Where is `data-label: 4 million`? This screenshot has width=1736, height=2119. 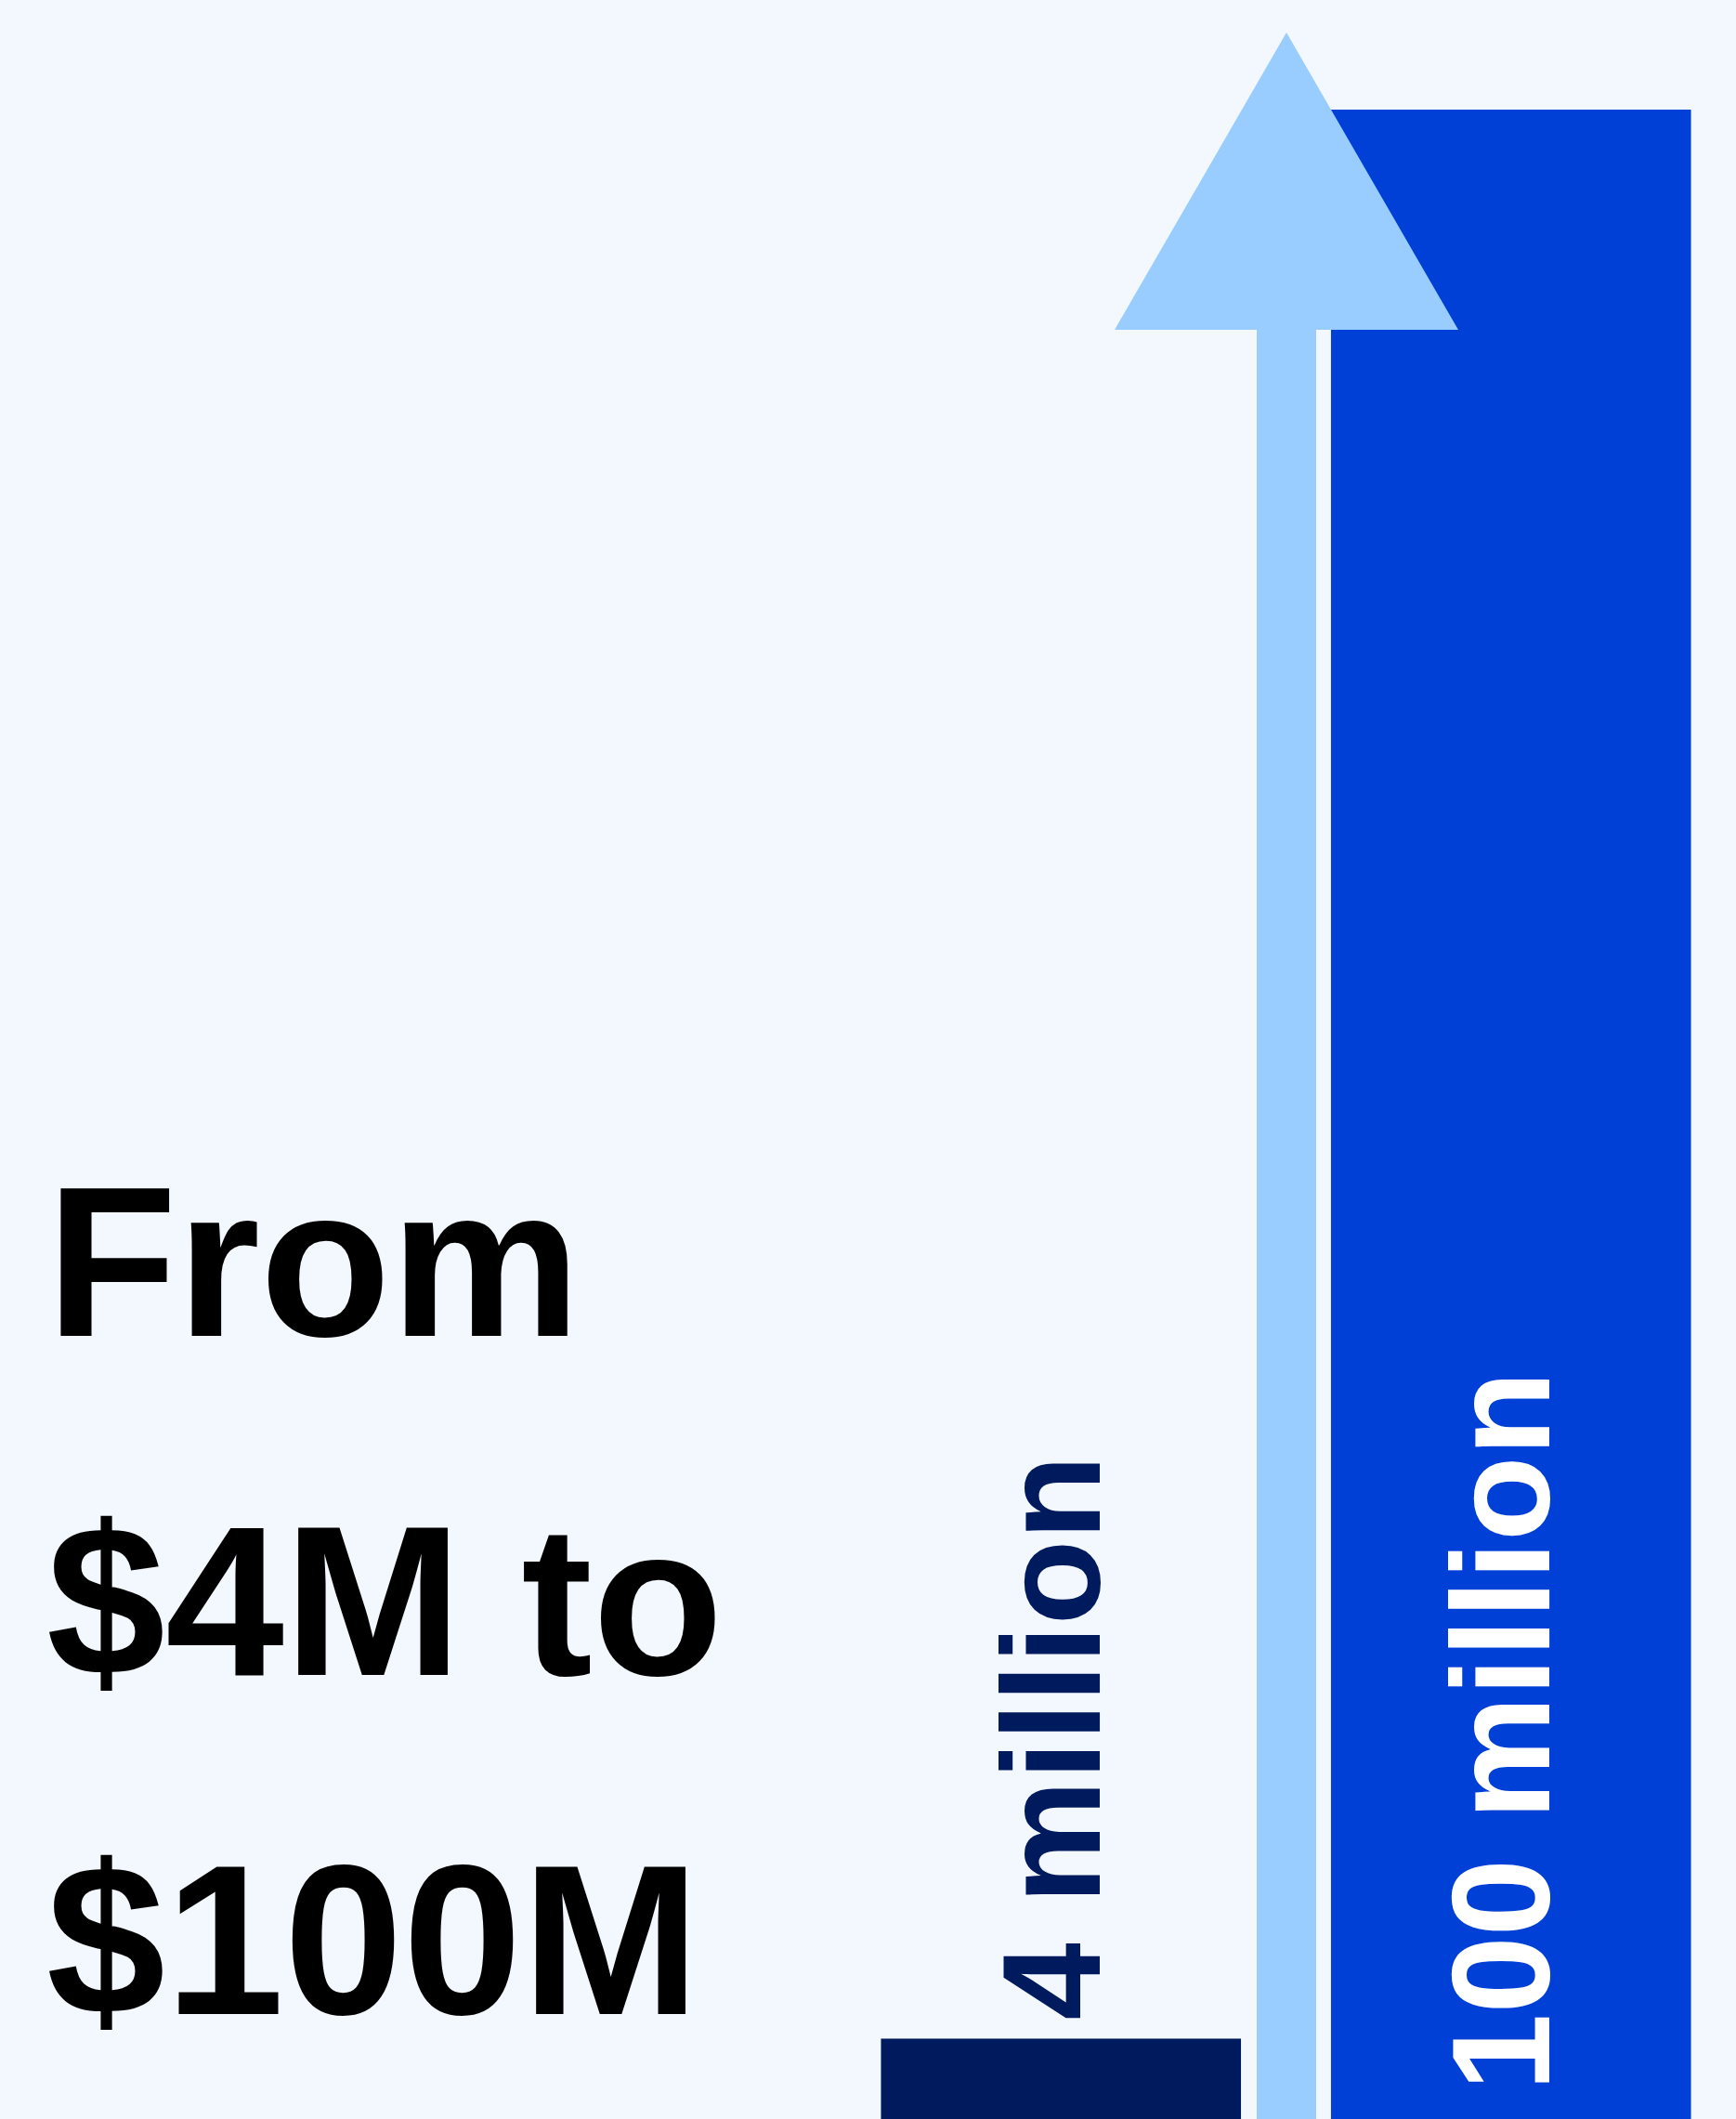
data-label: 4 million is located at coordinates (1051, 1738).